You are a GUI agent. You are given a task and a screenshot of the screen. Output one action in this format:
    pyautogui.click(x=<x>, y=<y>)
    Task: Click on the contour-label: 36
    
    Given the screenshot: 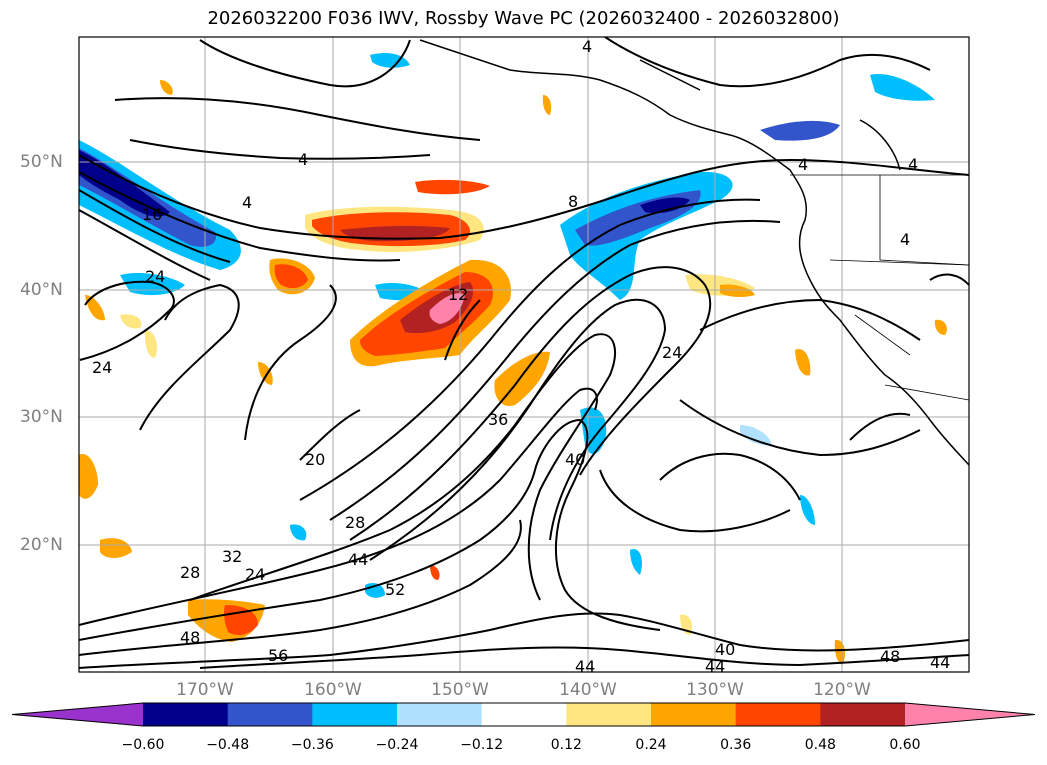 What is the action you would take?
    pyautogui.click(x=498, y=419)
    